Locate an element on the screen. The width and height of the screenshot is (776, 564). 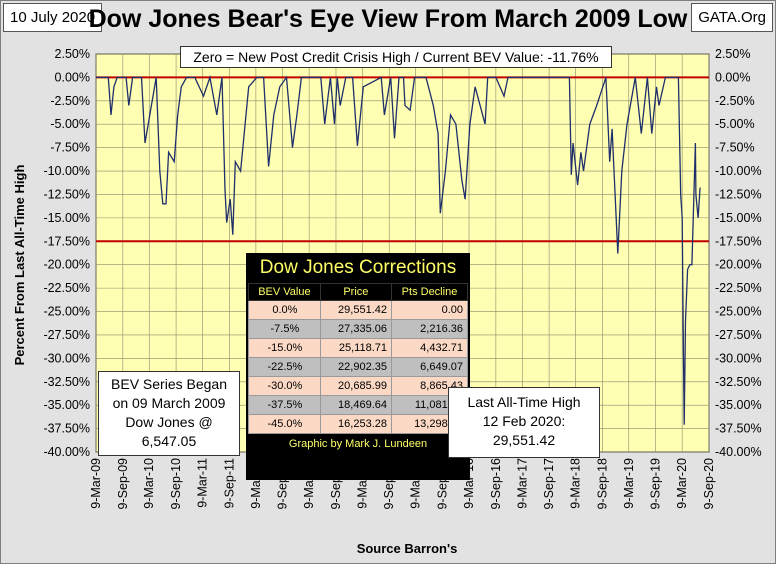
table-row: -15.0% 25,118.71 4,432.71 is located at coordinates (358, 348).